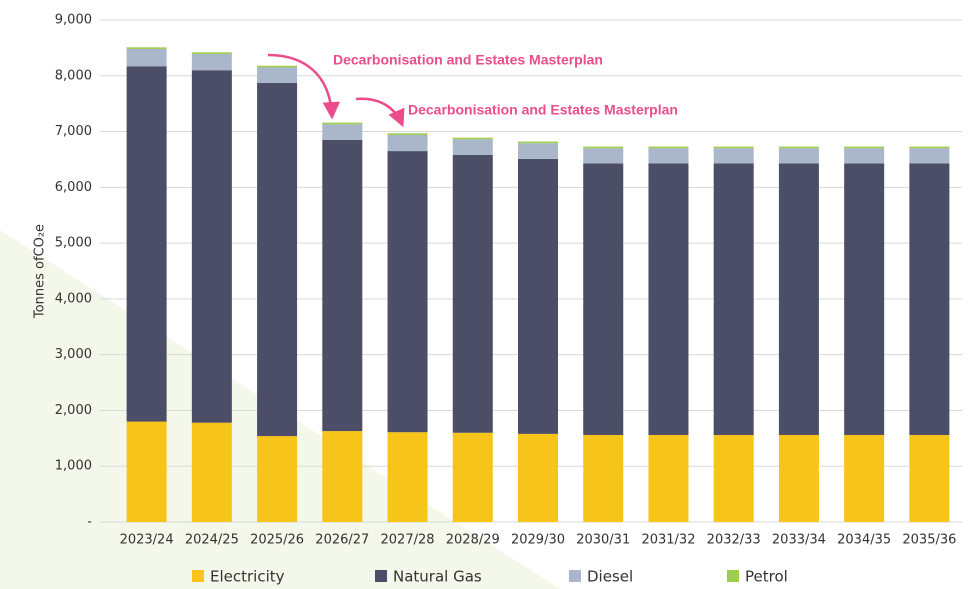 This screenshot has height=589, width=973. I want to click on x-tick-label: 2034/35, so click(864, 540).